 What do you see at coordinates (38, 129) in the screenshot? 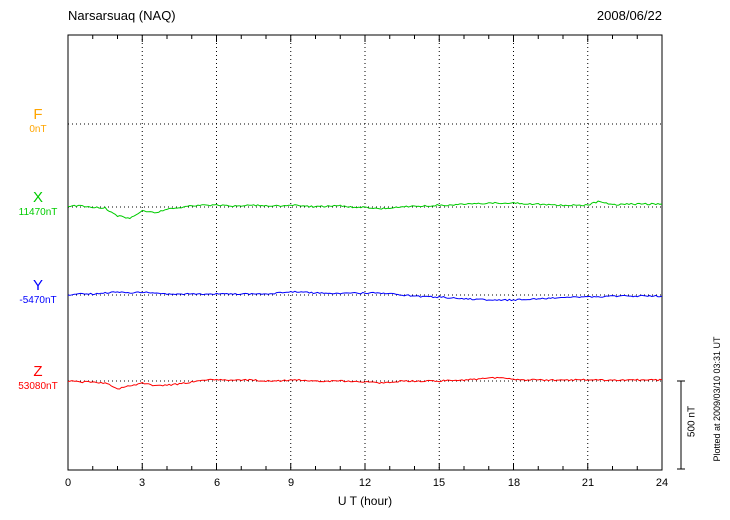
I see `series-baseline-f: 0nT` at bounding box center [38, 129].